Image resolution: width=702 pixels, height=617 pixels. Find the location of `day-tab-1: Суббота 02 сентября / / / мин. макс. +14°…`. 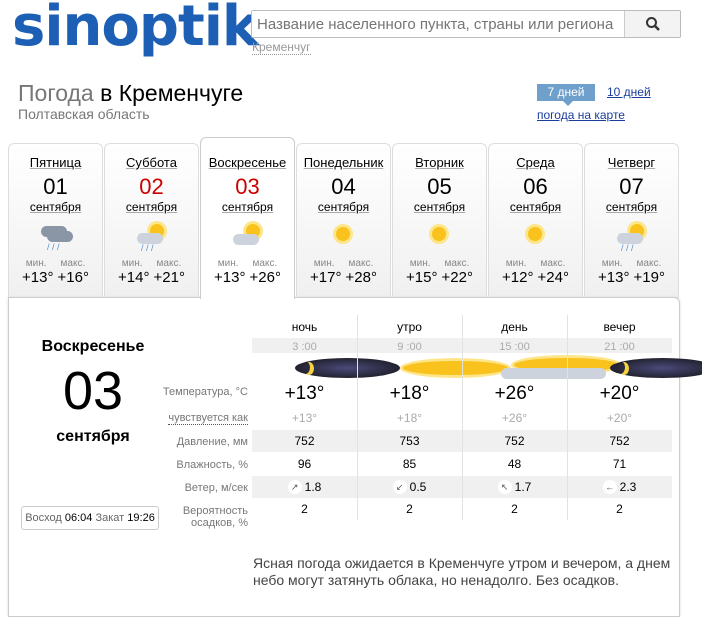

day-tab-1: Суббота 02 сентября / / / мин. макс. +14°… is located at coordinates (151, 220).